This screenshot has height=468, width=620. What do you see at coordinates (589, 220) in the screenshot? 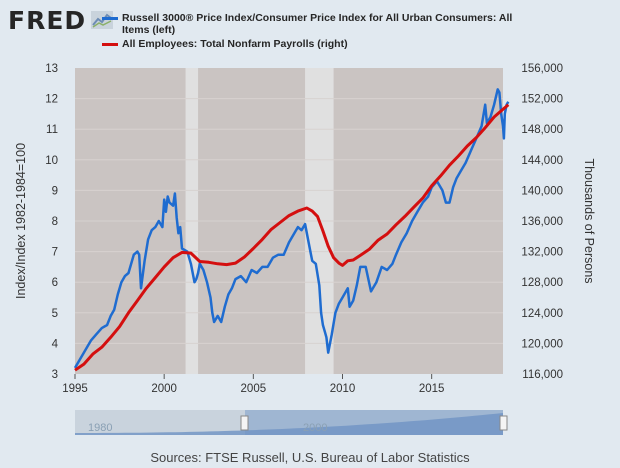
I see `y-axis-right-label: Thousands of Persons` at bounding box center [589, 220].